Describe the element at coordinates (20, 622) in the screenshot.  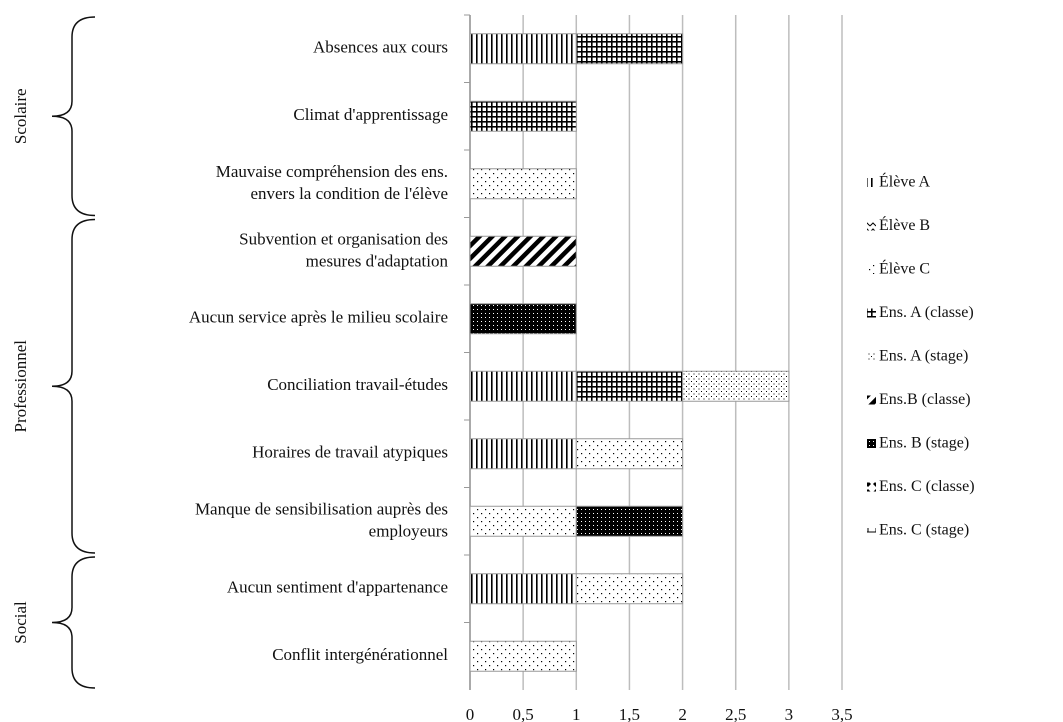
I see `group-label: Social` at that location.